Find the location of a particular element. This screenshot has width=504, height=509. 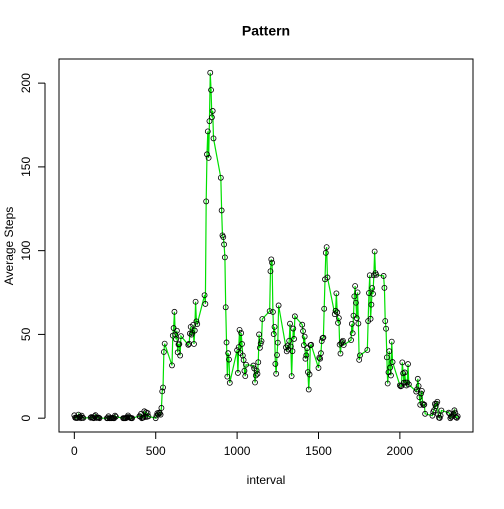

x-tick-label: 0 is located at coordinates (74, 451).